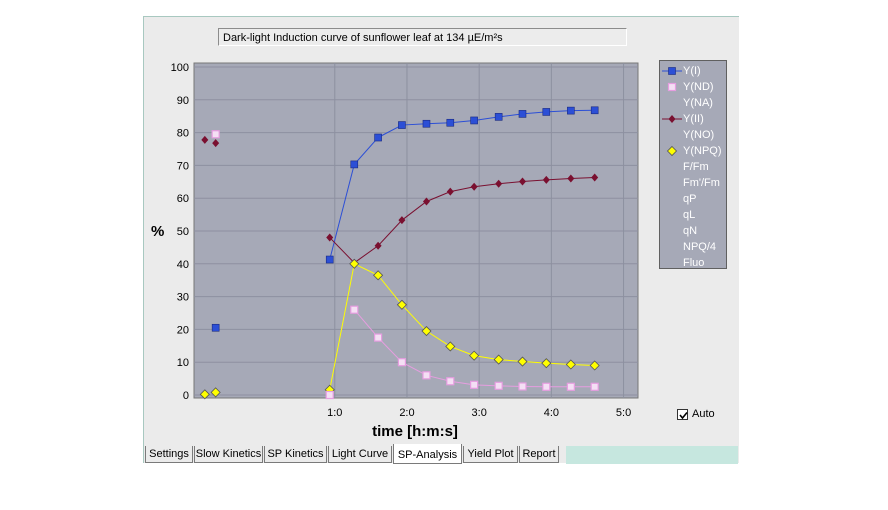 This screenshot has width=888, height=510. I want to click on legend-label: qL, so click(689, 215).